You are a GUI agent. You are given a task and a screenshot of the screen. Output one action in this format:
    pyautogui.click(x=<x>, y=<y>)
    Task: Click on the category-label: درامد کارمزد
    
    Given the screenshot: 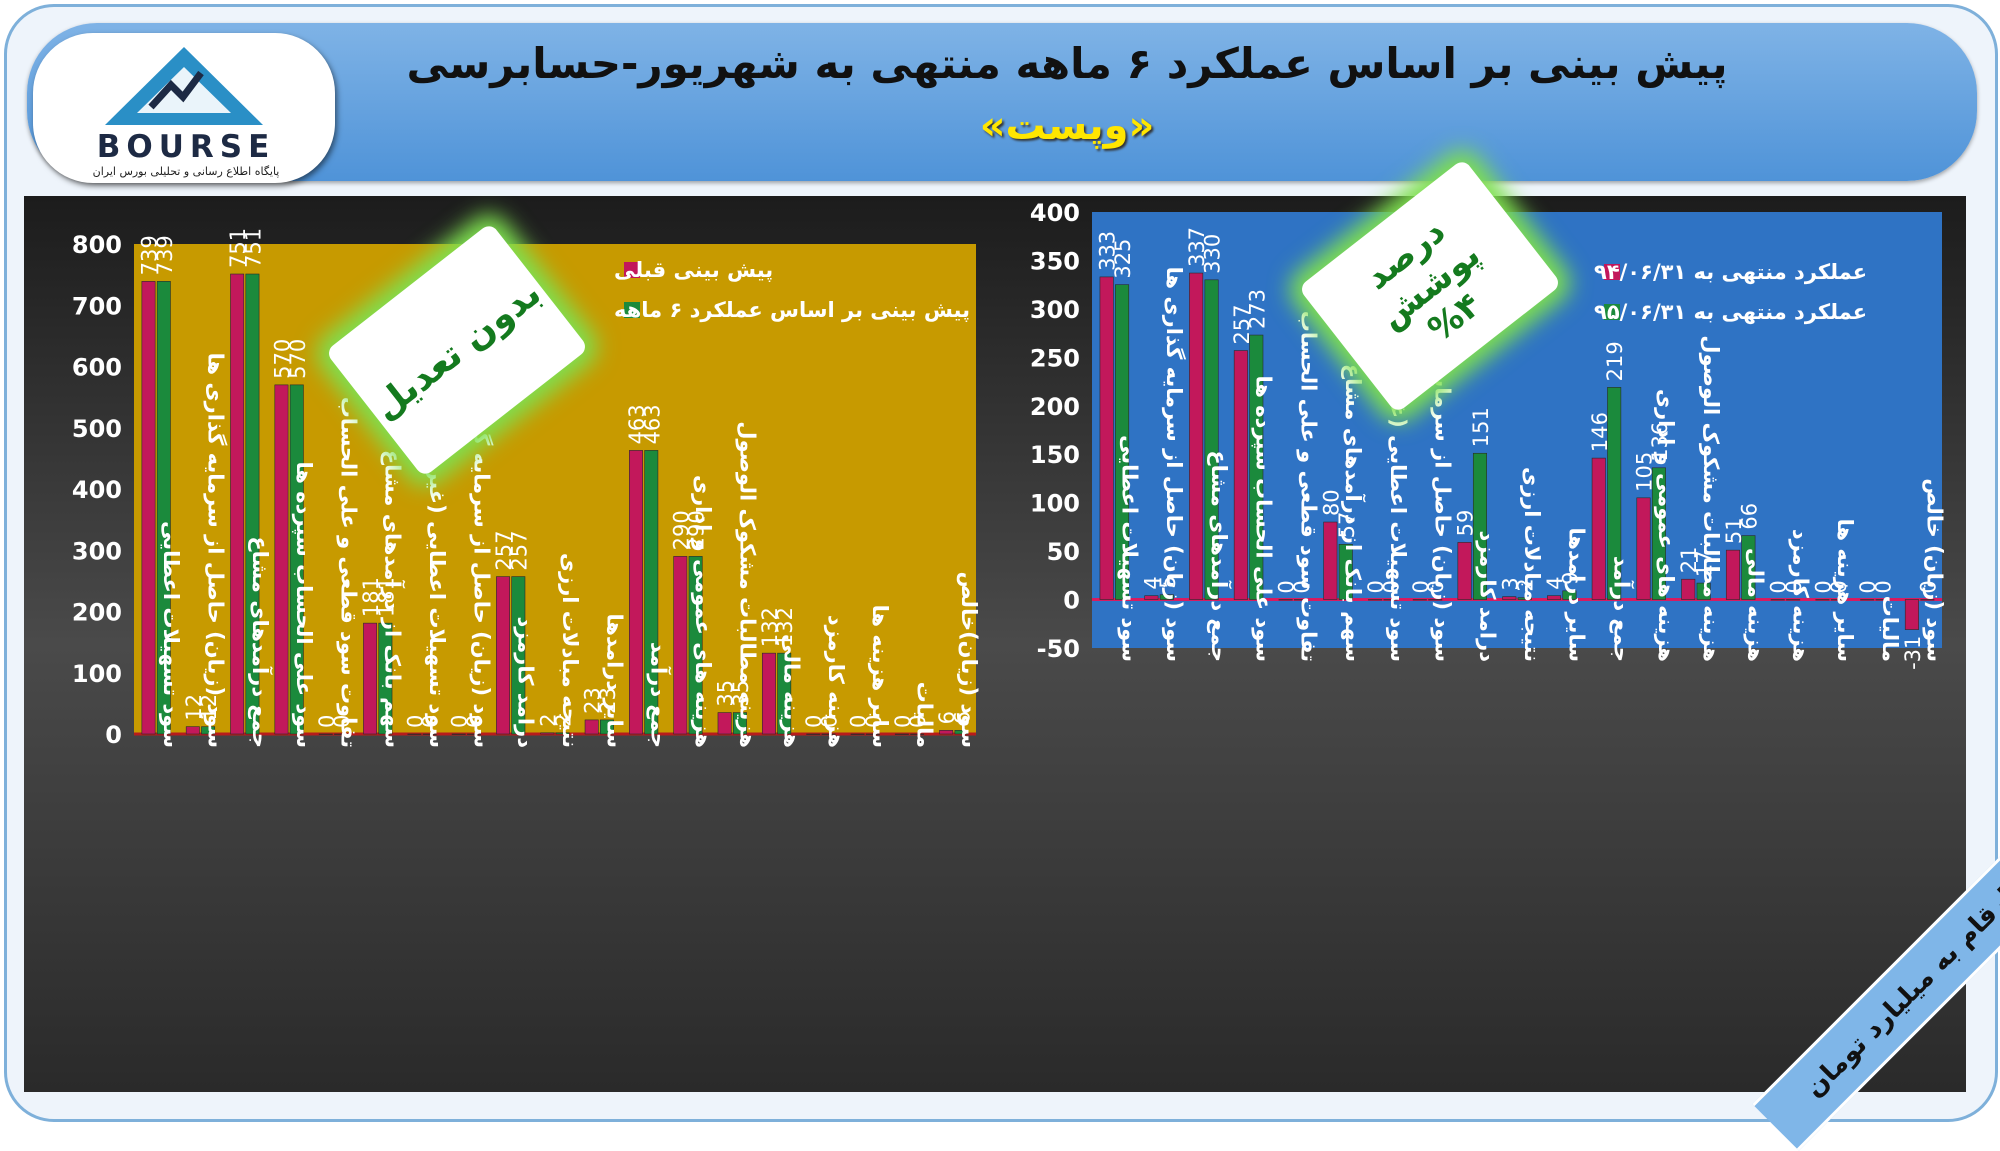 What is the action you would take?
    pyautogui.click(x=526, y=682)
    